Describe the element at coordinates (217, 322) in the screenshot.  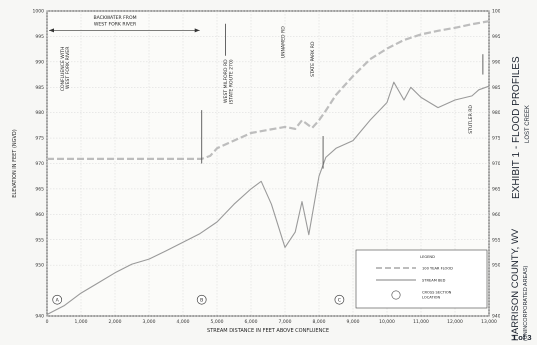
I see `x-tick-label: 5,000` at that location.